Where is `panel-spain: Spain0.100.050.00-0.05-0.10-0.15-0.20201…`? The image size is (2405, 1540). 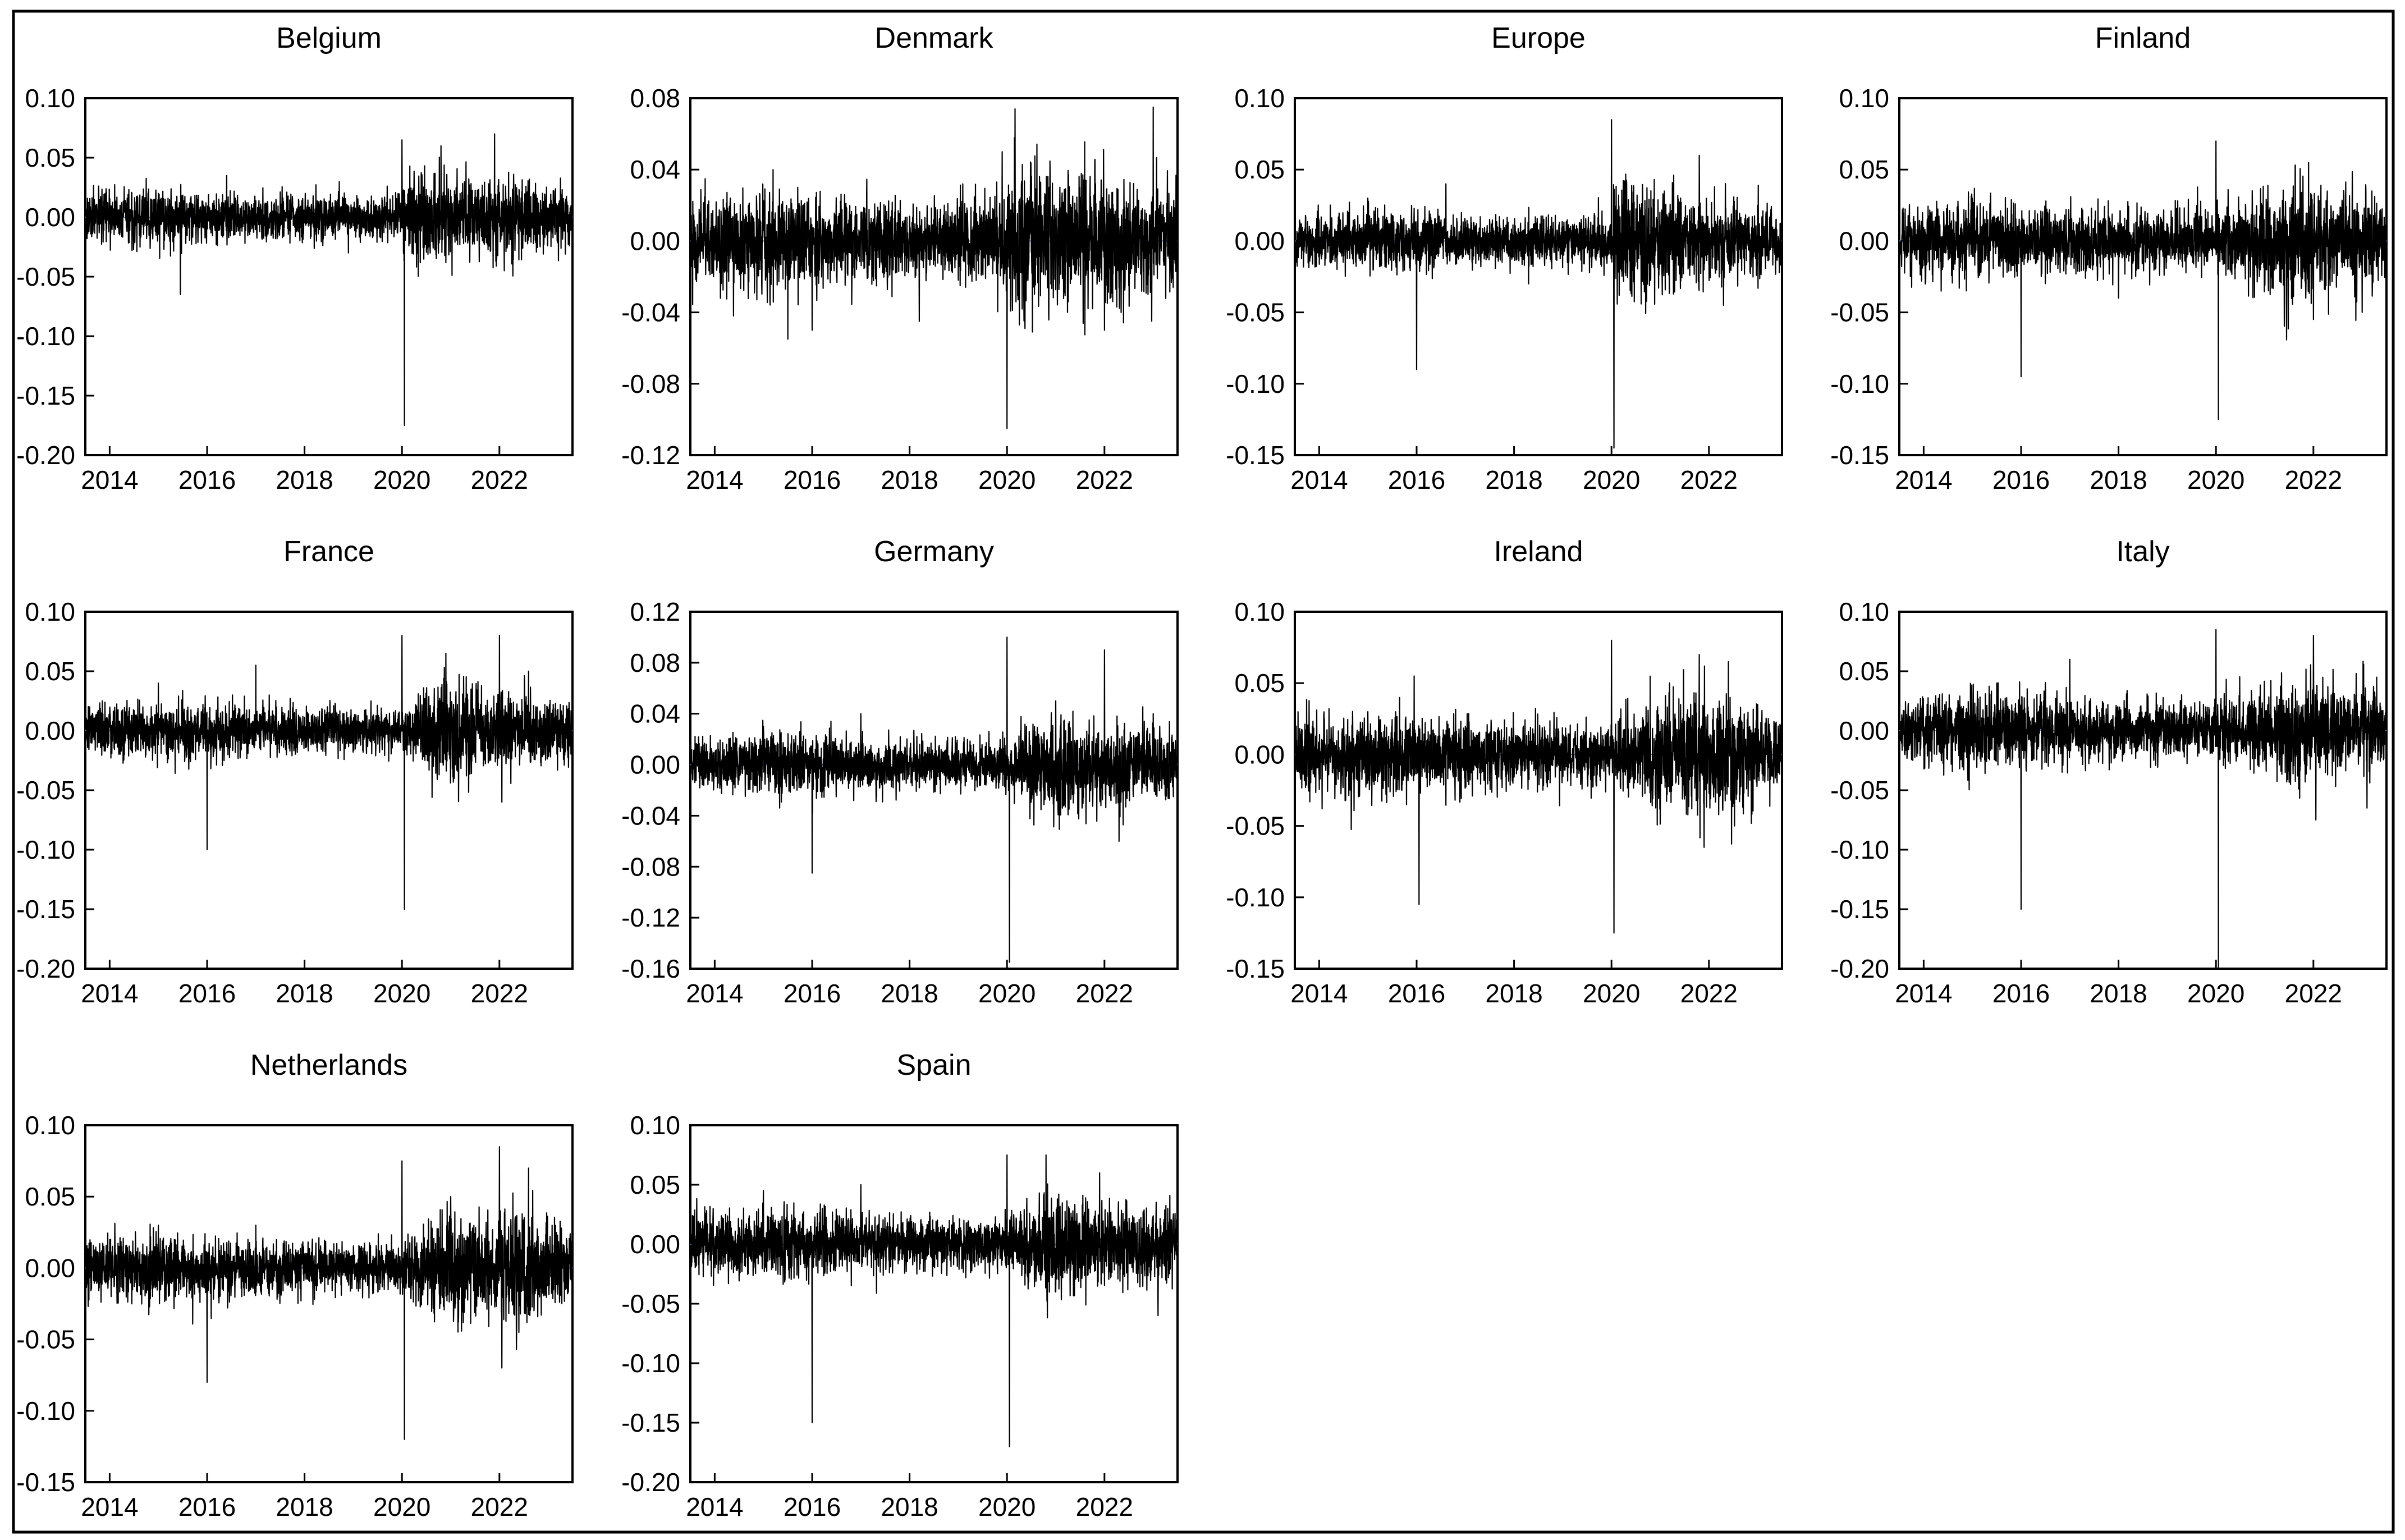
panel-spain: Spain0.100.050.00-0.05-0.10-0.15-0.20201… is located at coordinates (900, 1285).